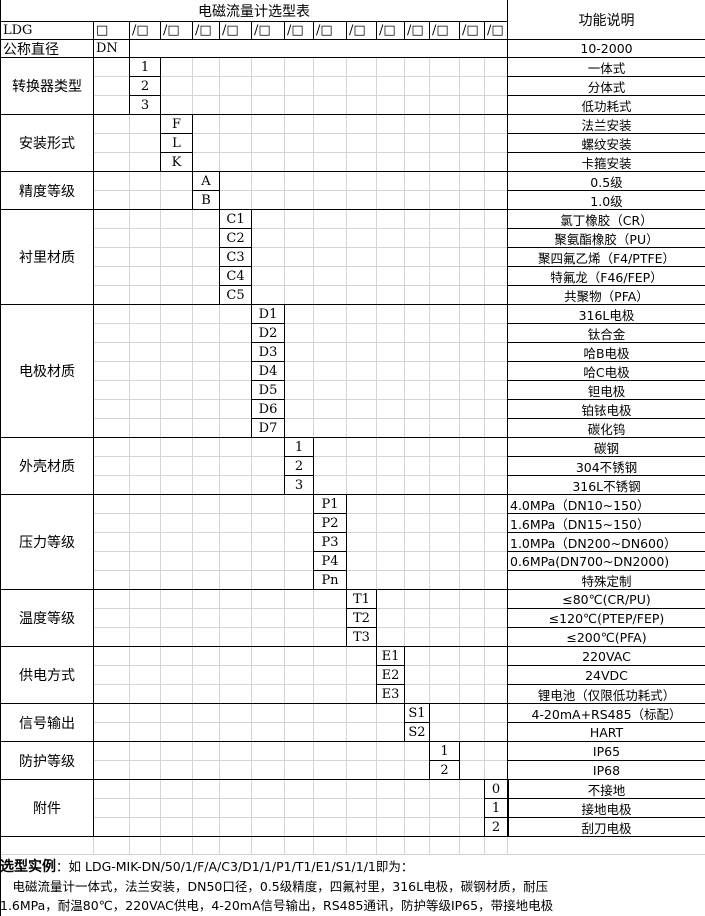  What do you see at coordinates (362, 618) in the screenshot?
I see `option-code: T2` at bounding box center [362, 618].